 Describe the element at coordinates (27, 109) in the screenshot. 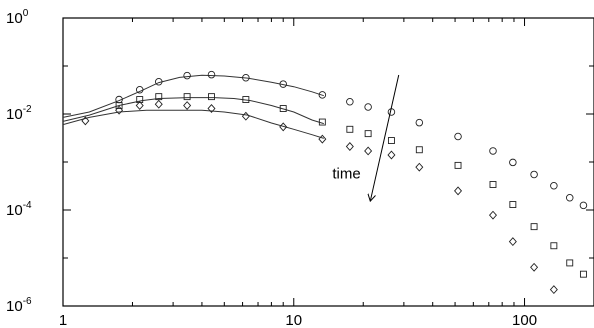

I see `y-tick-exponent: -2` at that location.